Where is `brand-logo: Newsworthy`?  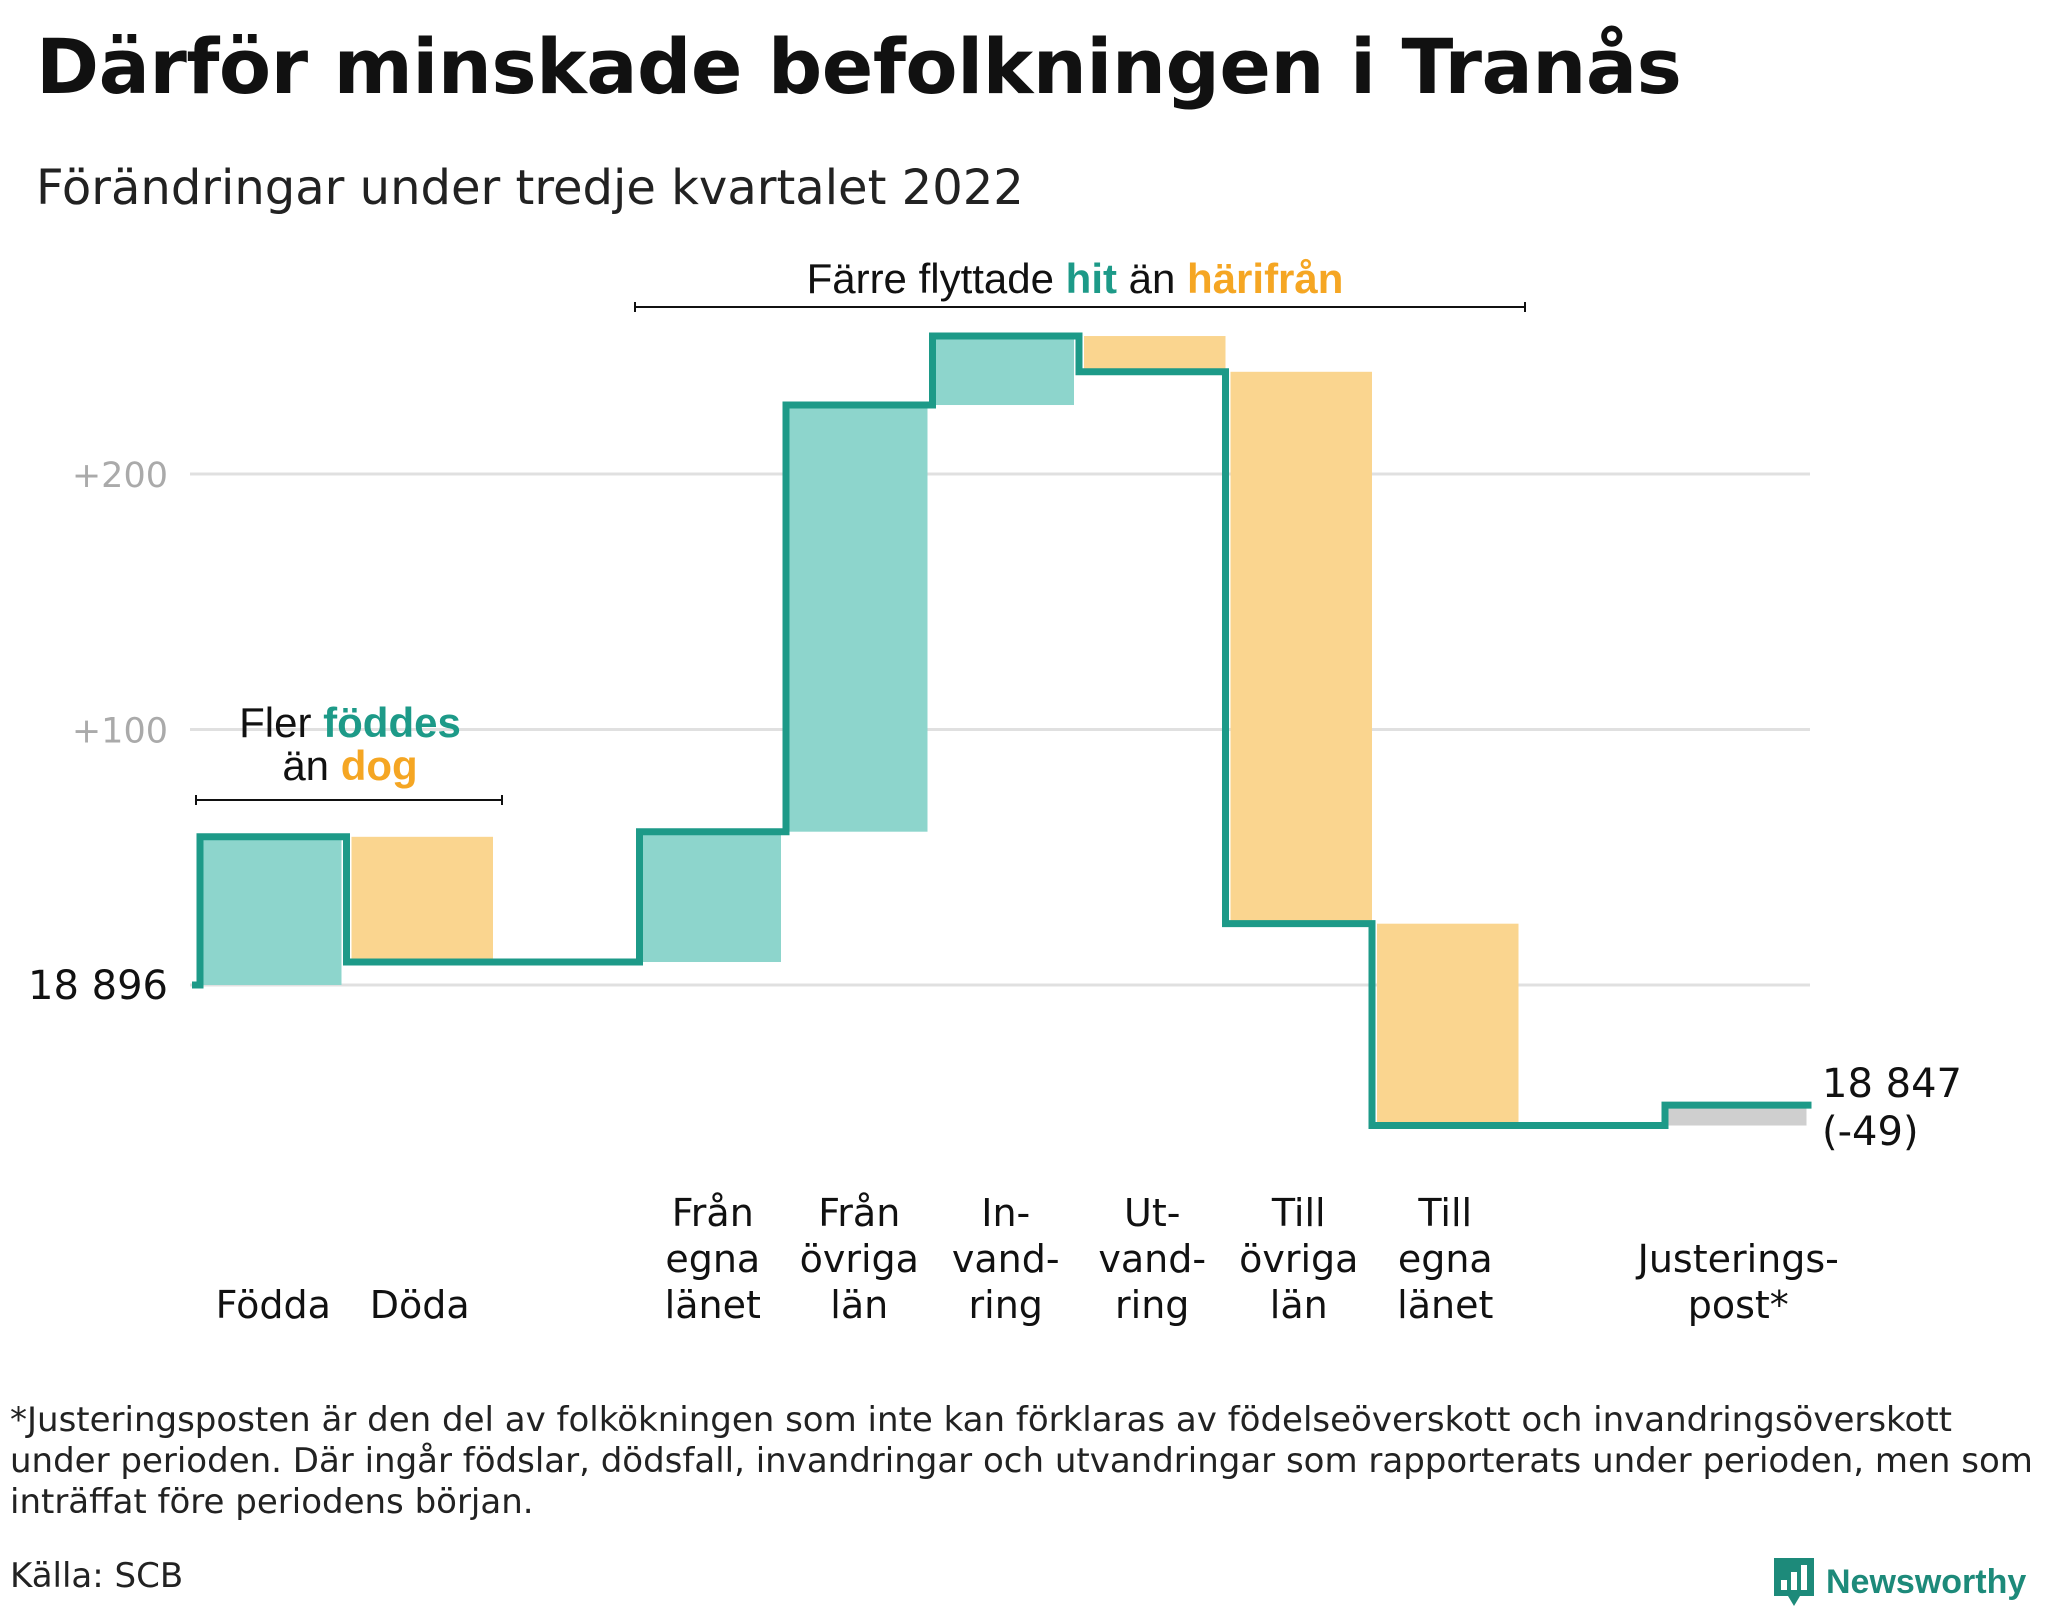 brand-logo: Newsworthy is located at coordinates (1899, 1582).